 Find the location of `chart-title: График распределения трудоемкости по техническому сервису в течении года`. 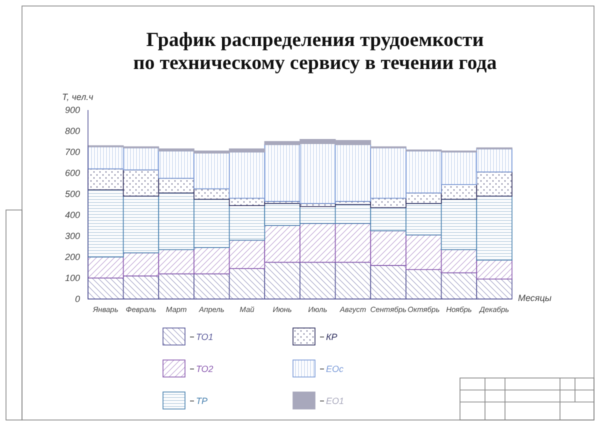

chart-title: График распределения трудоемкости по техническому сервису в течении года is located at coordinates (315, 51).